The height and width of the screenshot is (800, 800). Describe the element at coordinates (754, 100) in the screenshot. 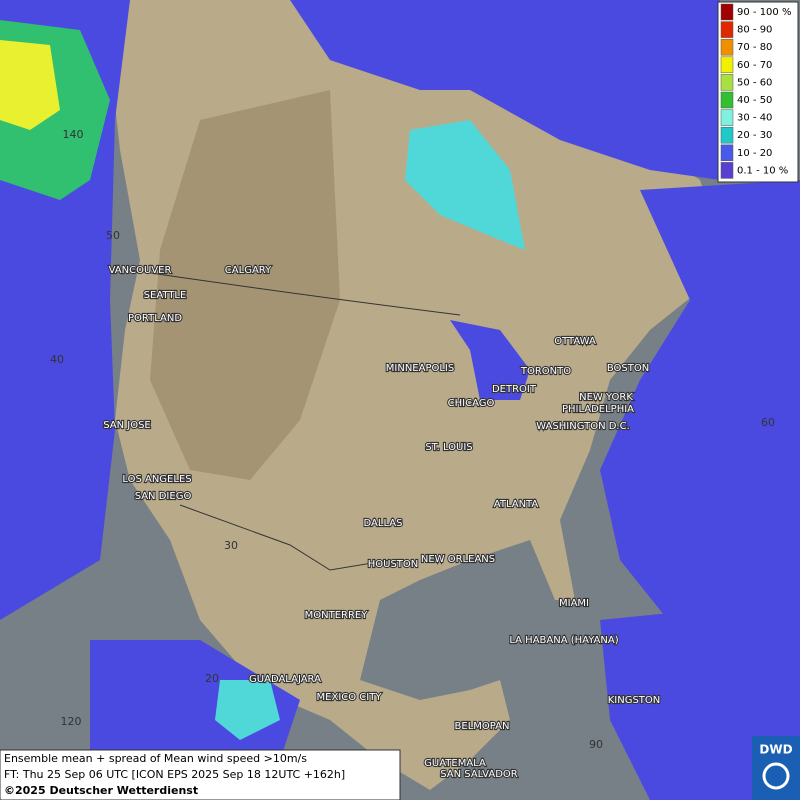

I see `legend-label: 40 - 50` at that location.